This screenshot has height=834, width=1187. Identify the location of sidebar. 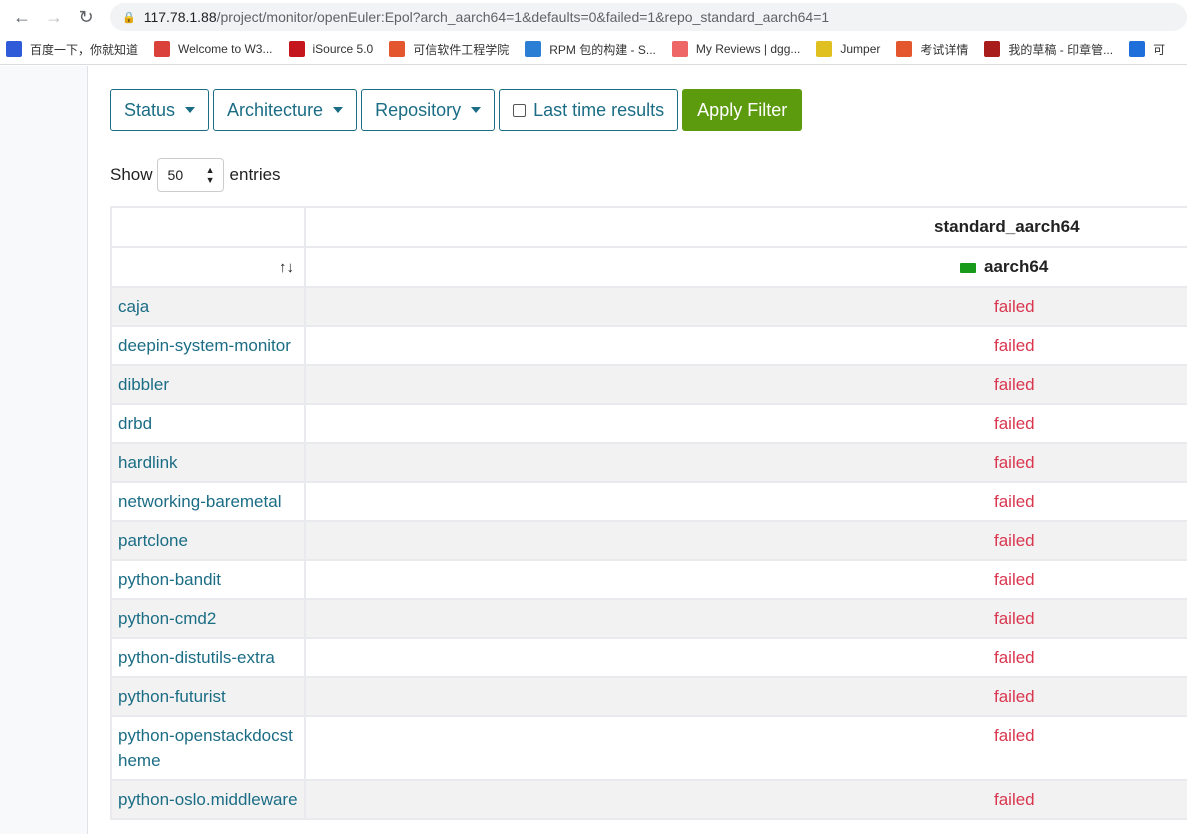
(44, 450).